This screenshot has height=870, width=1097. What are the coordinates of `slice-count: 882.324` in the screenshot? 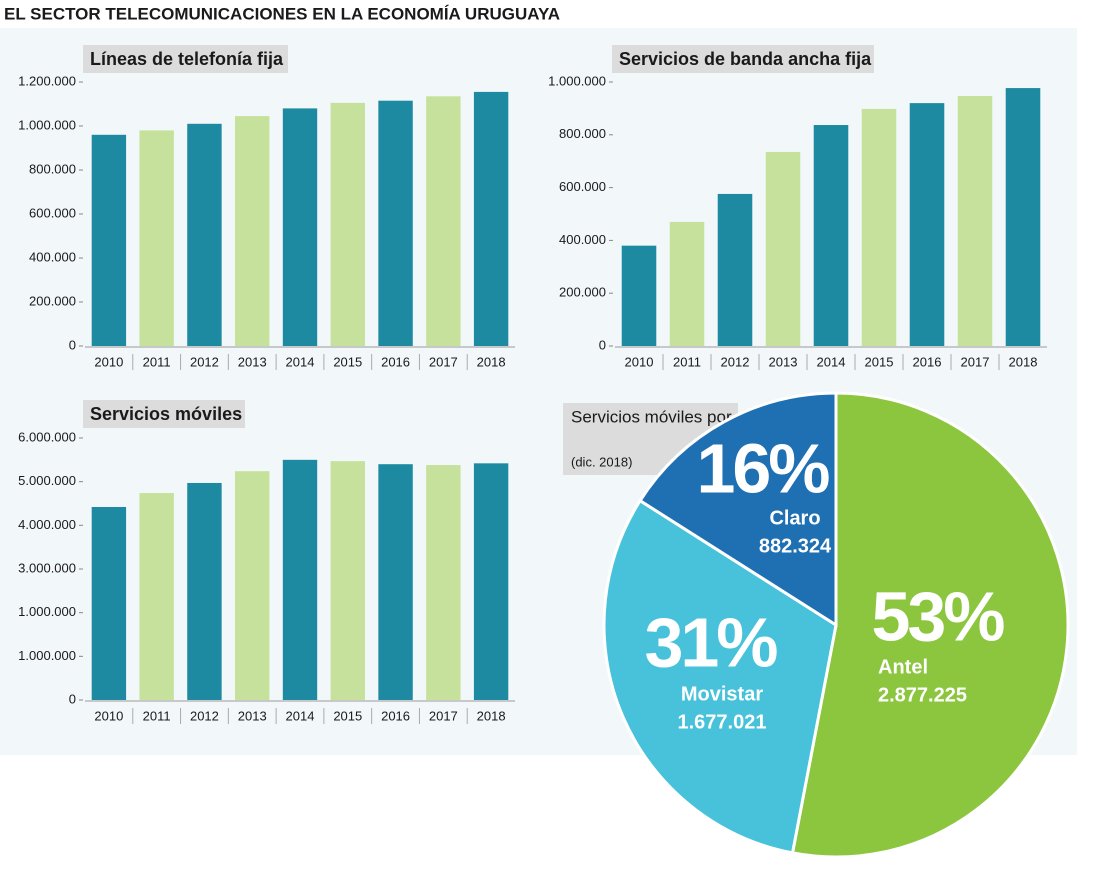 It's located at (795, 546).